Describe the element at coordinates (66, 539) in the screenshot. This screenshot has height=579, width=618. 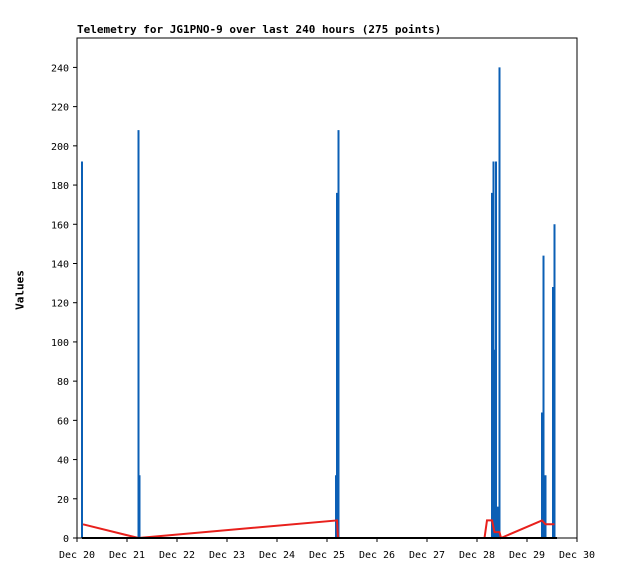
I see `y-tick-label: 0` at that location.